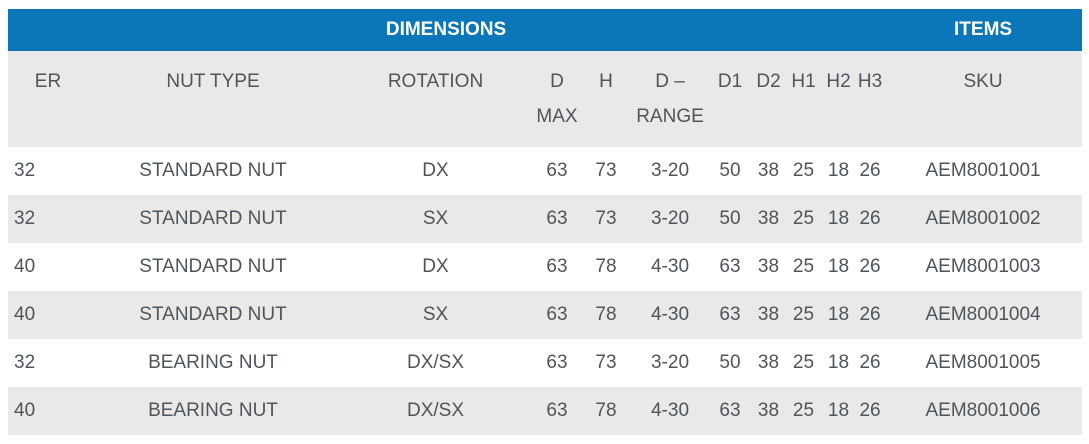 The width and height of the screenshot is (1089, 444). Describe the element at coordinates (983, 30) in the screenshot. I see `group-header-items: ITEMS` at that location.